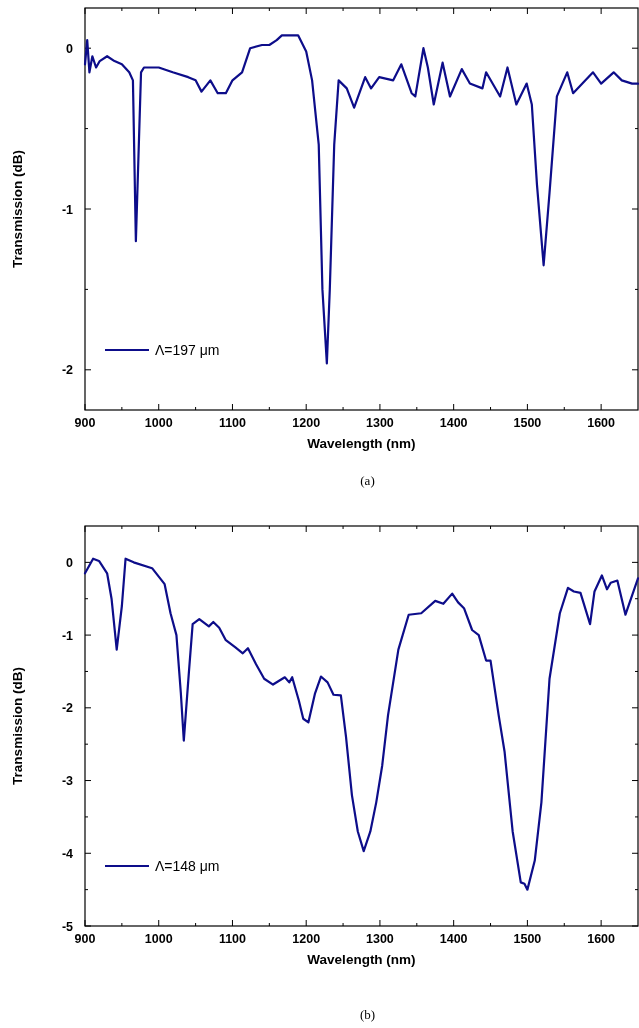 Image resolution: width=639 pixels, height=1028 pixels. What do you see at coordinates (67, 853) in the screenshot?
I see `y-tick-label: -4` at bounding box center [67, 853].